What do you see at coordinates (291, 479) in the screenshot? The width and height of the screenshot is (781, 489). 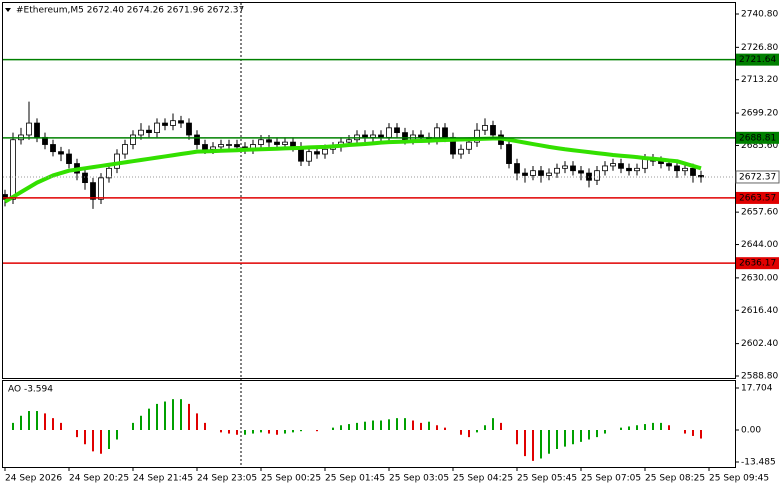 I see `x-tick-label: 25 Sep 00:25` at bounding box center [291, 479].